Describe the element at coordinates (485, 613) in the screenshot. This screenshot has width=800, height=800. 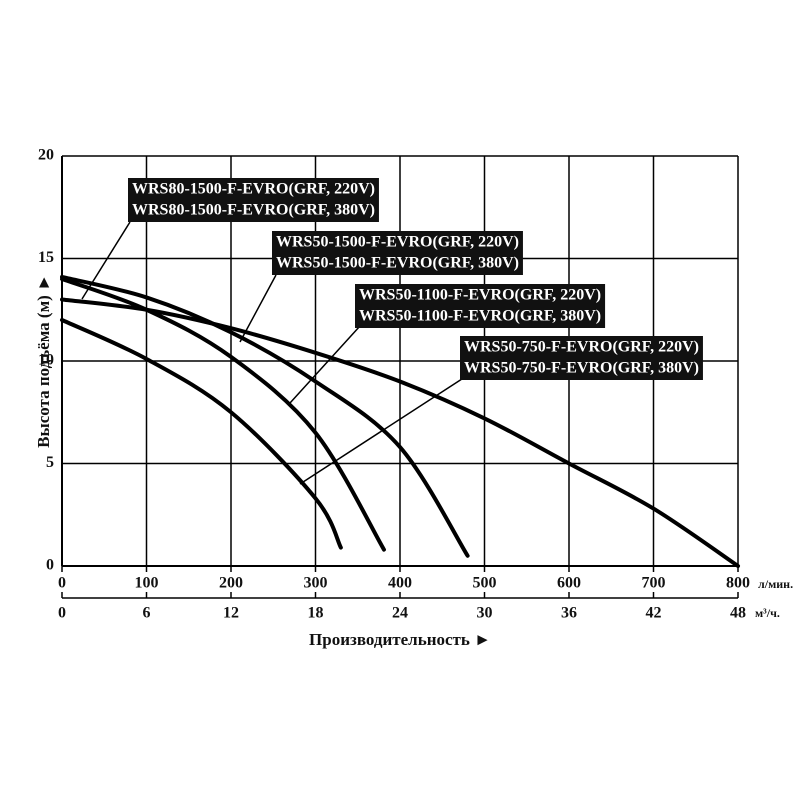
I see `x2-tick-label: 30` at that location.